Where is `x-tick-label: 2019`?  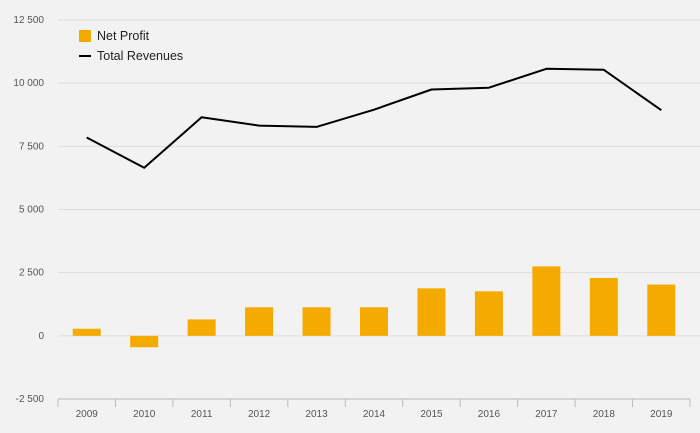
x-tick-label: 2019 is located at coordinates (661, 414).